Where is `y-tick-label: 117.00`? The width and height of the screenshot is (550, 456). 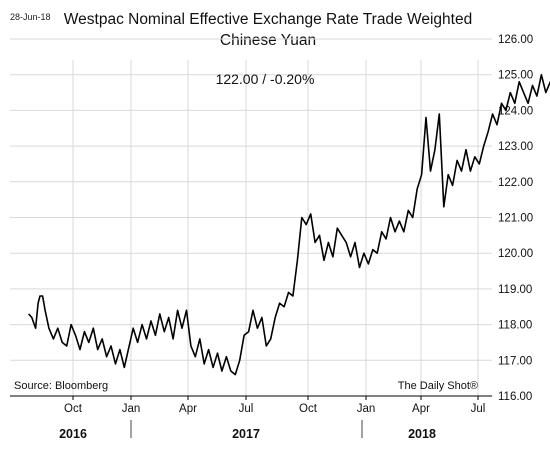 y-tick-label: 117.00 is located at coordinates (515, 361).